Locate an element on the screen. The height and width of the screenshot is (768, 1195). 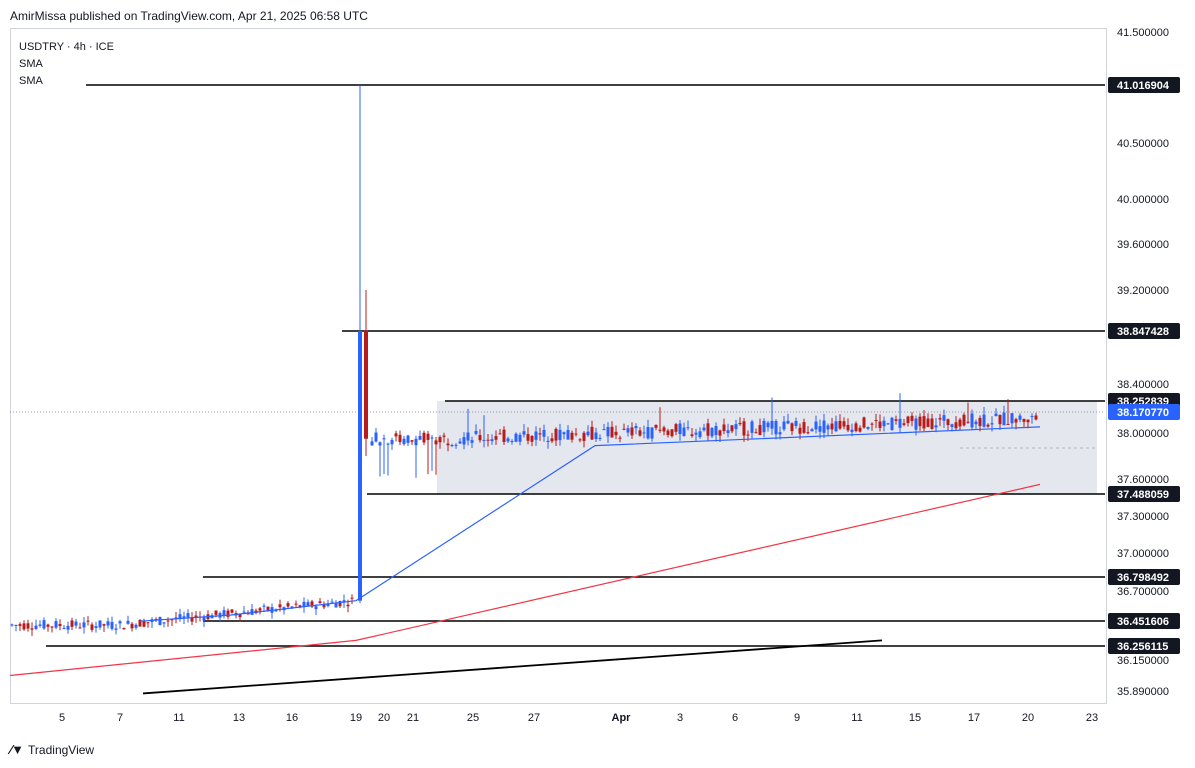
tradingview-logo-icon: ⁄▼ is located at coordinates (17, 749).